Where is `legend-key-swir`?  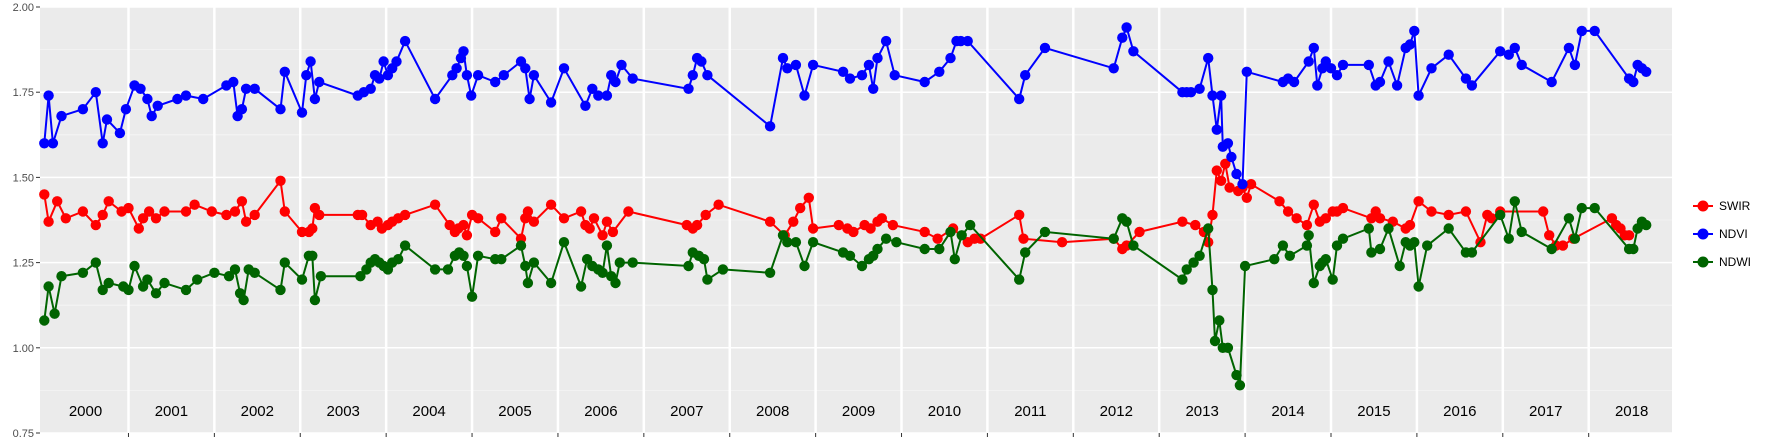 legend-key-swir is located at coordinates (1703, 206).